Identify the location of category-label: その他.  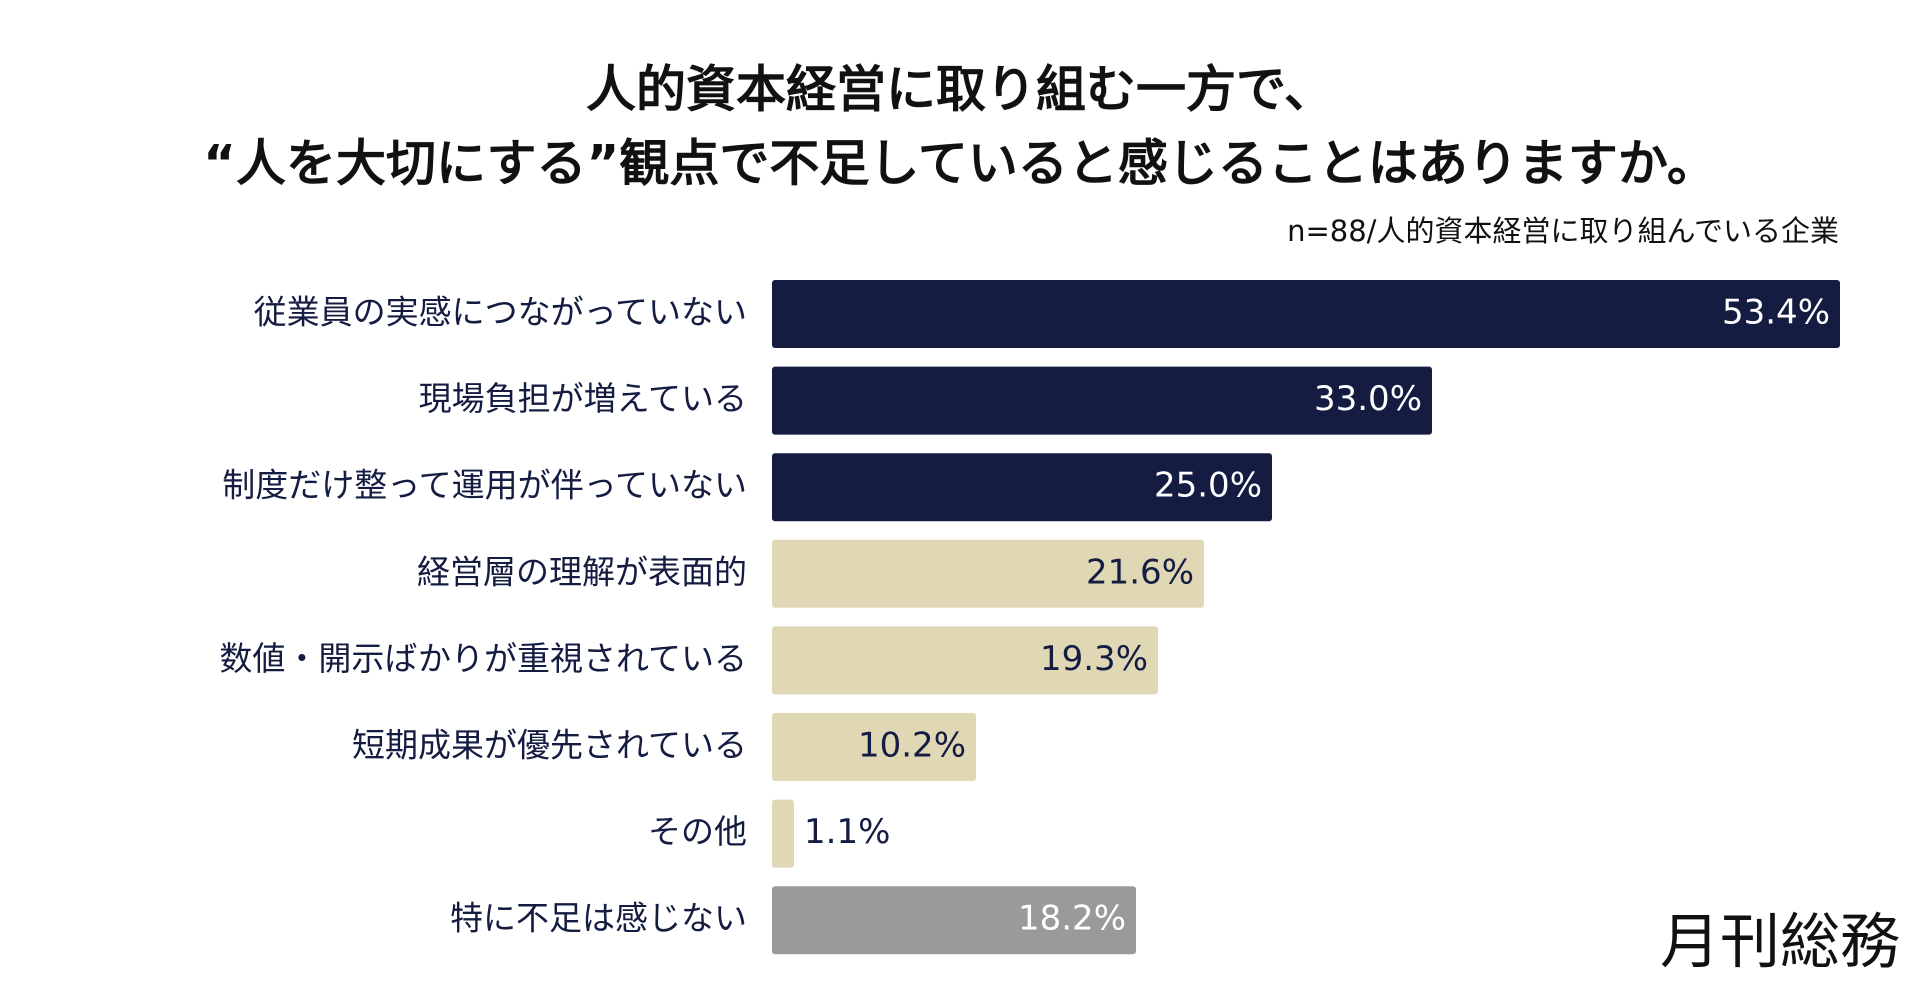
(697, 831).